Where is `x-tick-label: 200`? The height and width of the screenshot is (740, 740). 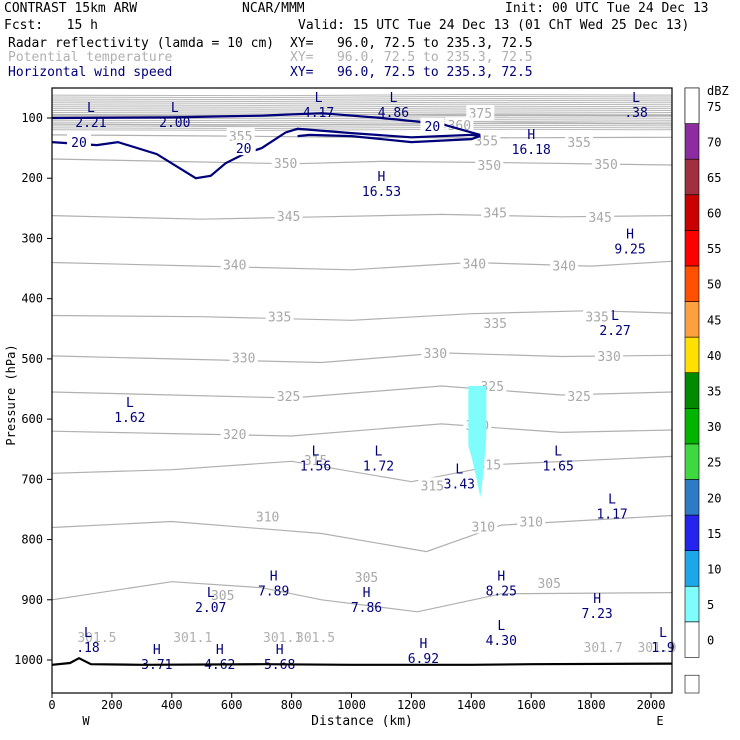 x-tick-label: 200 is located at coordinates (112, 705).